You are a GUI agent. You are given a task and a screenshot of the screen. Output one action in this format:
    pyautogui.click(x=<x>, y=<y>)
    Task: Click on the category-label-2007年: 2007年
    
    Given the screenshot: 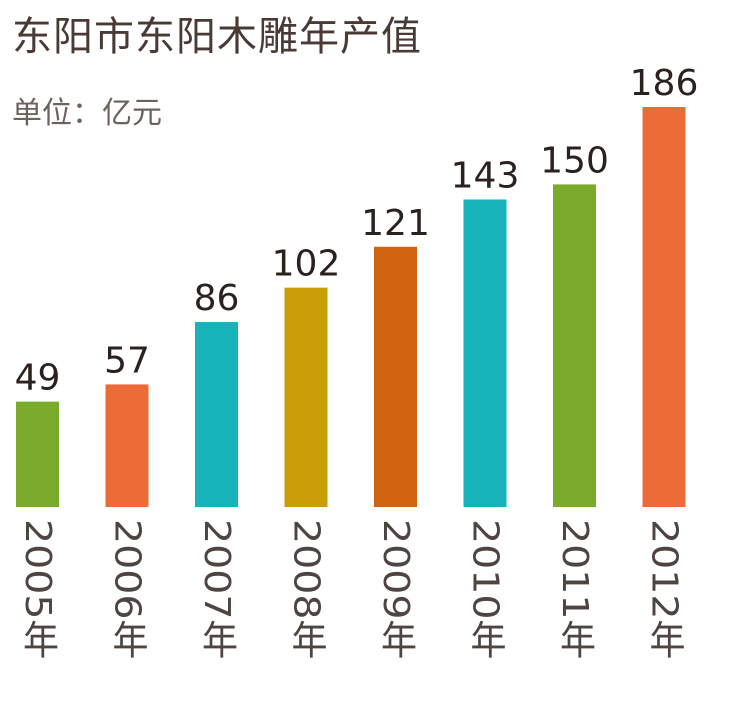 What is the action you would take?
    pyautogui.click(x=216, y=589)
    